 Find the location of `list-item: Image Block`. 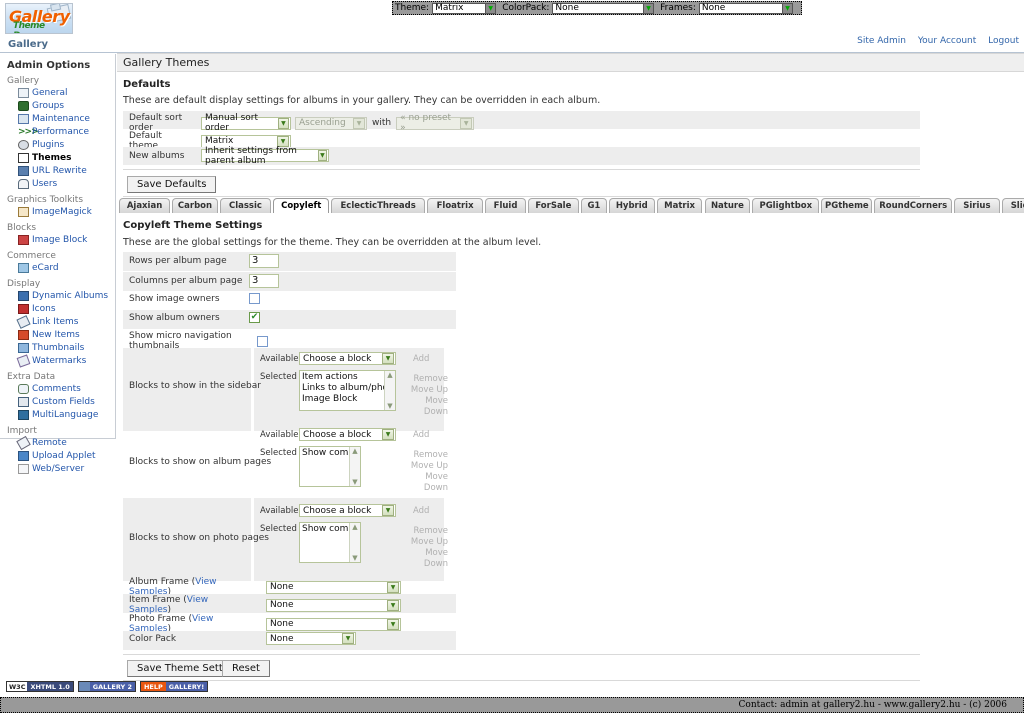

list-item: Image Block is located at coordinates (330, 399).